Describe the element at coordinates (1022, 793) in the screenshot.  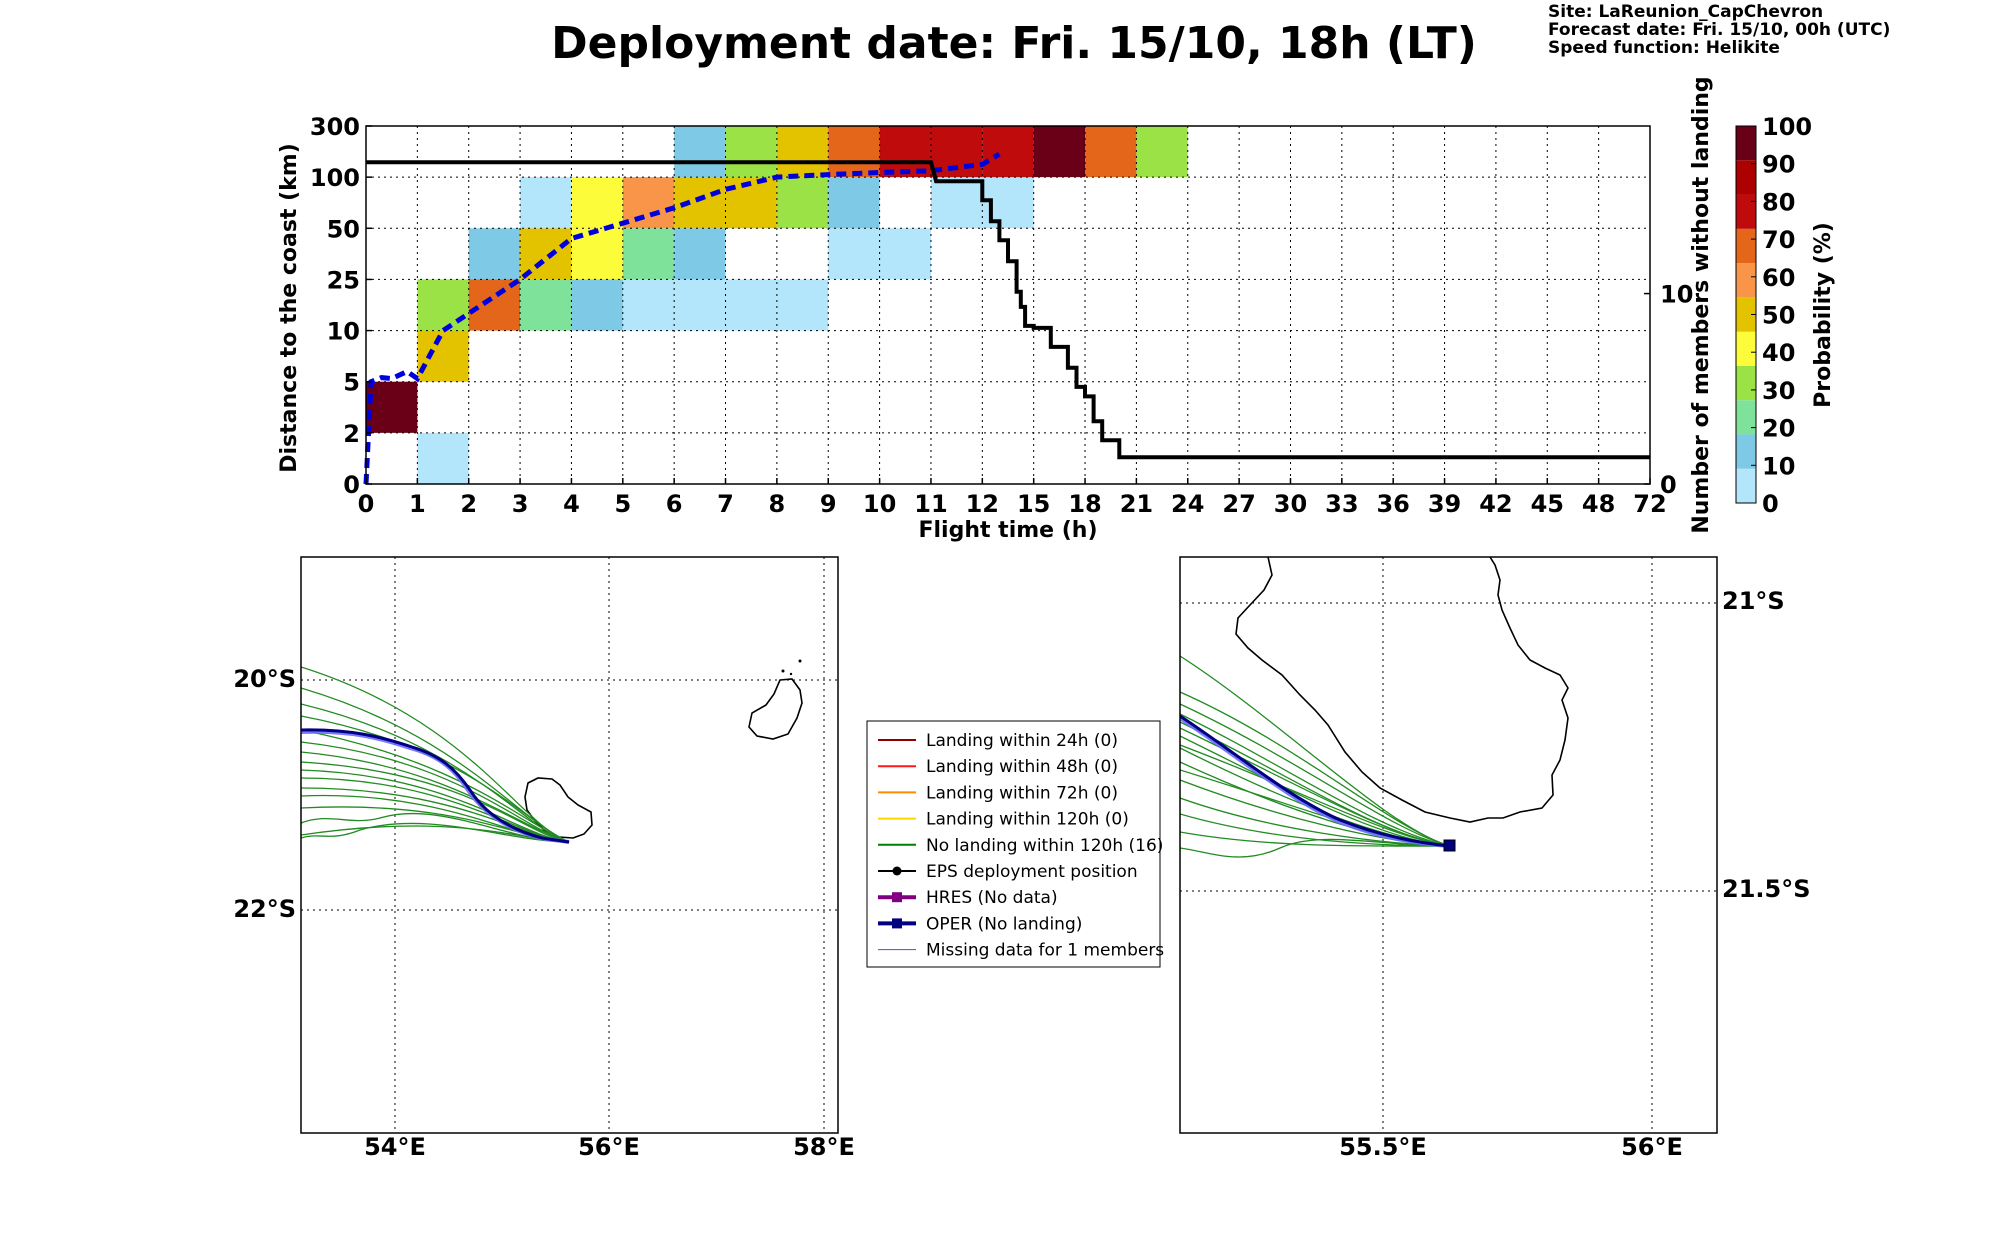
I see `legend-label: Landing within 72h (0)` at that location.